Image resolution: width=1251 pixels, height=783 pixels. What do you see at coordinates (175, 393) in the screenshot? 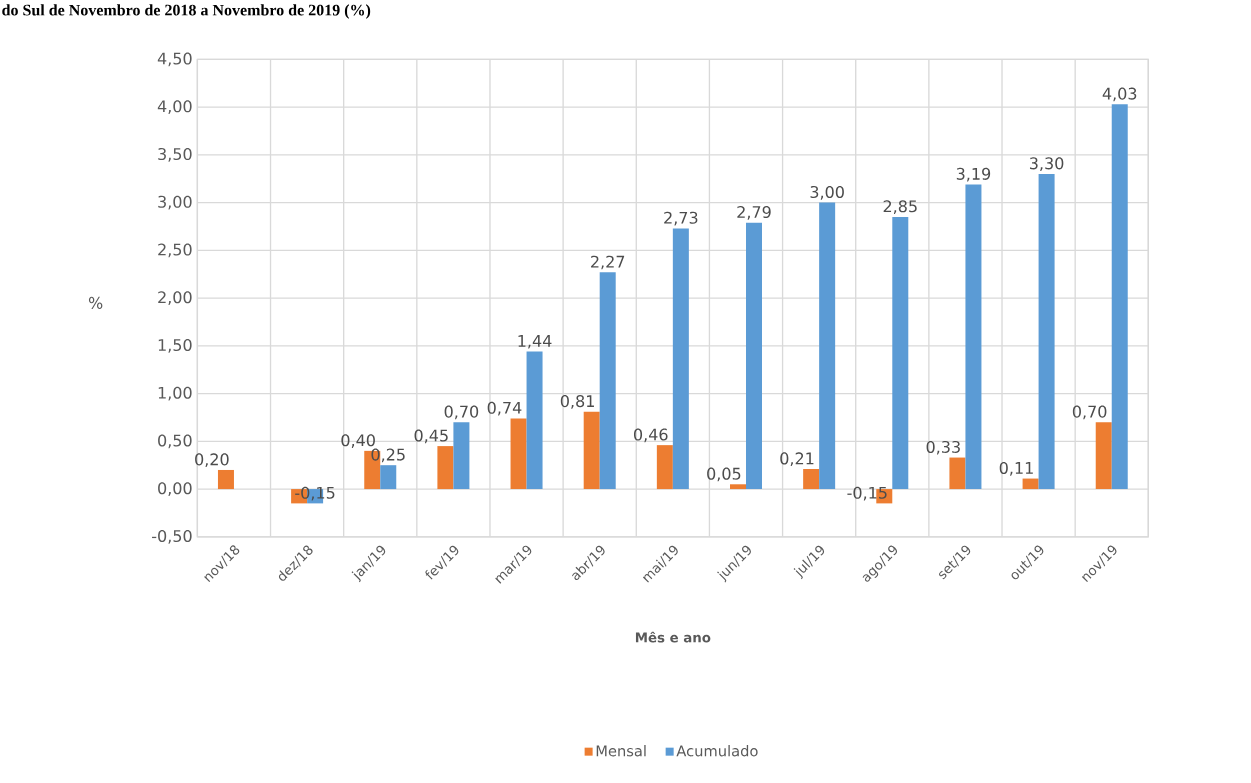
I see `y-tick-label: 1,00` at bounding box center [175, 393].